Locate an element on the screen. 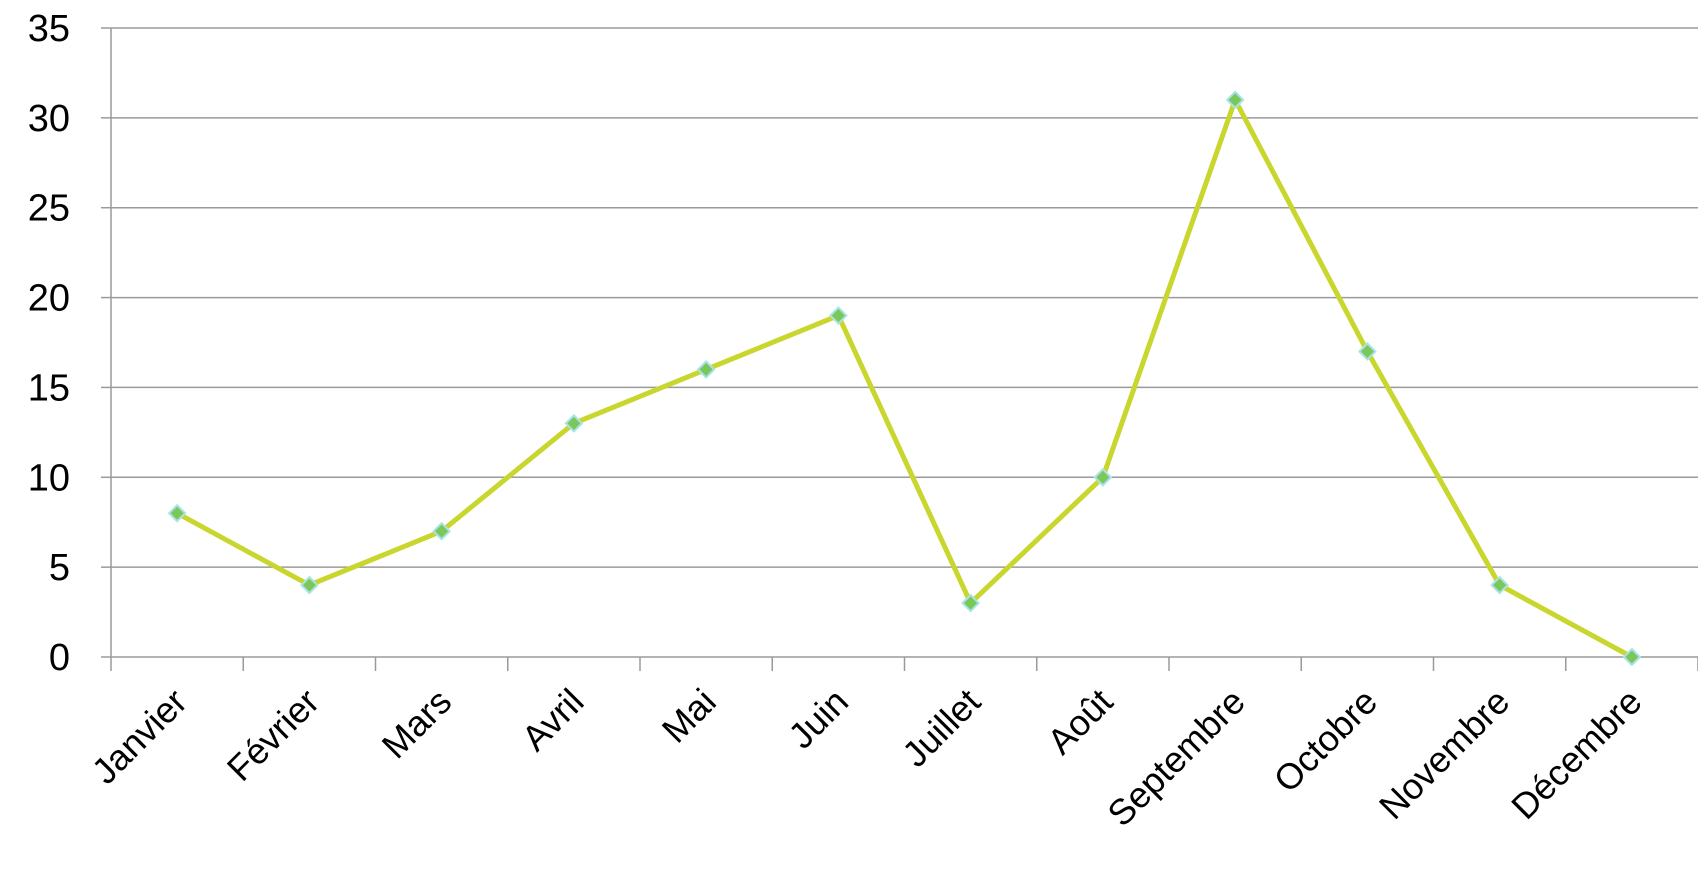  y-tick-label-15: 15 is located at coordinates (49, 388).